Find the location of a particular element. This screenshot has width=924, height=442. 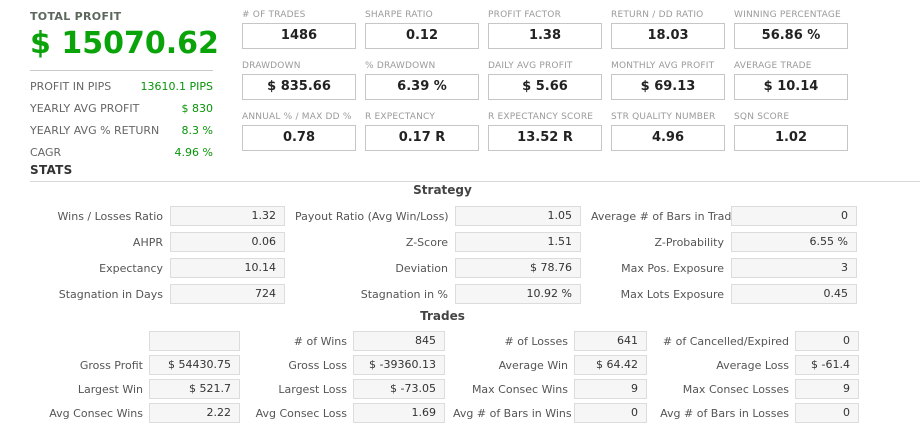

stat-value-box: $ -39360.13 is located at coordinates (399, 365).